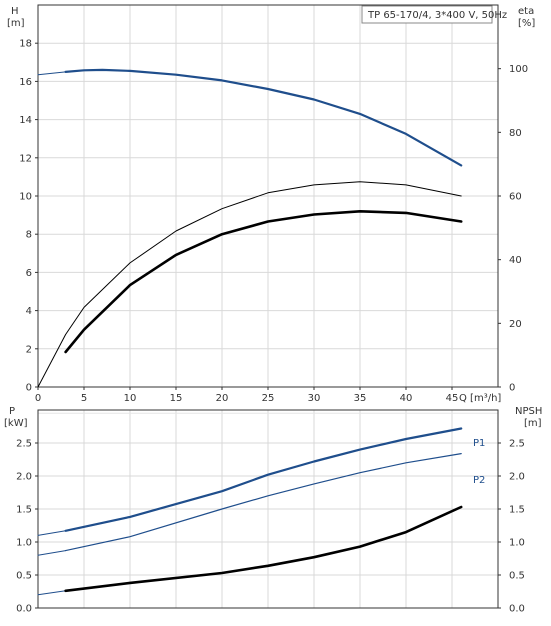 This screenshot has height=626, width=551. Describe the element at coordinates (479, 443) in the screenshot. I see `series-label-p1: P1` at that location.